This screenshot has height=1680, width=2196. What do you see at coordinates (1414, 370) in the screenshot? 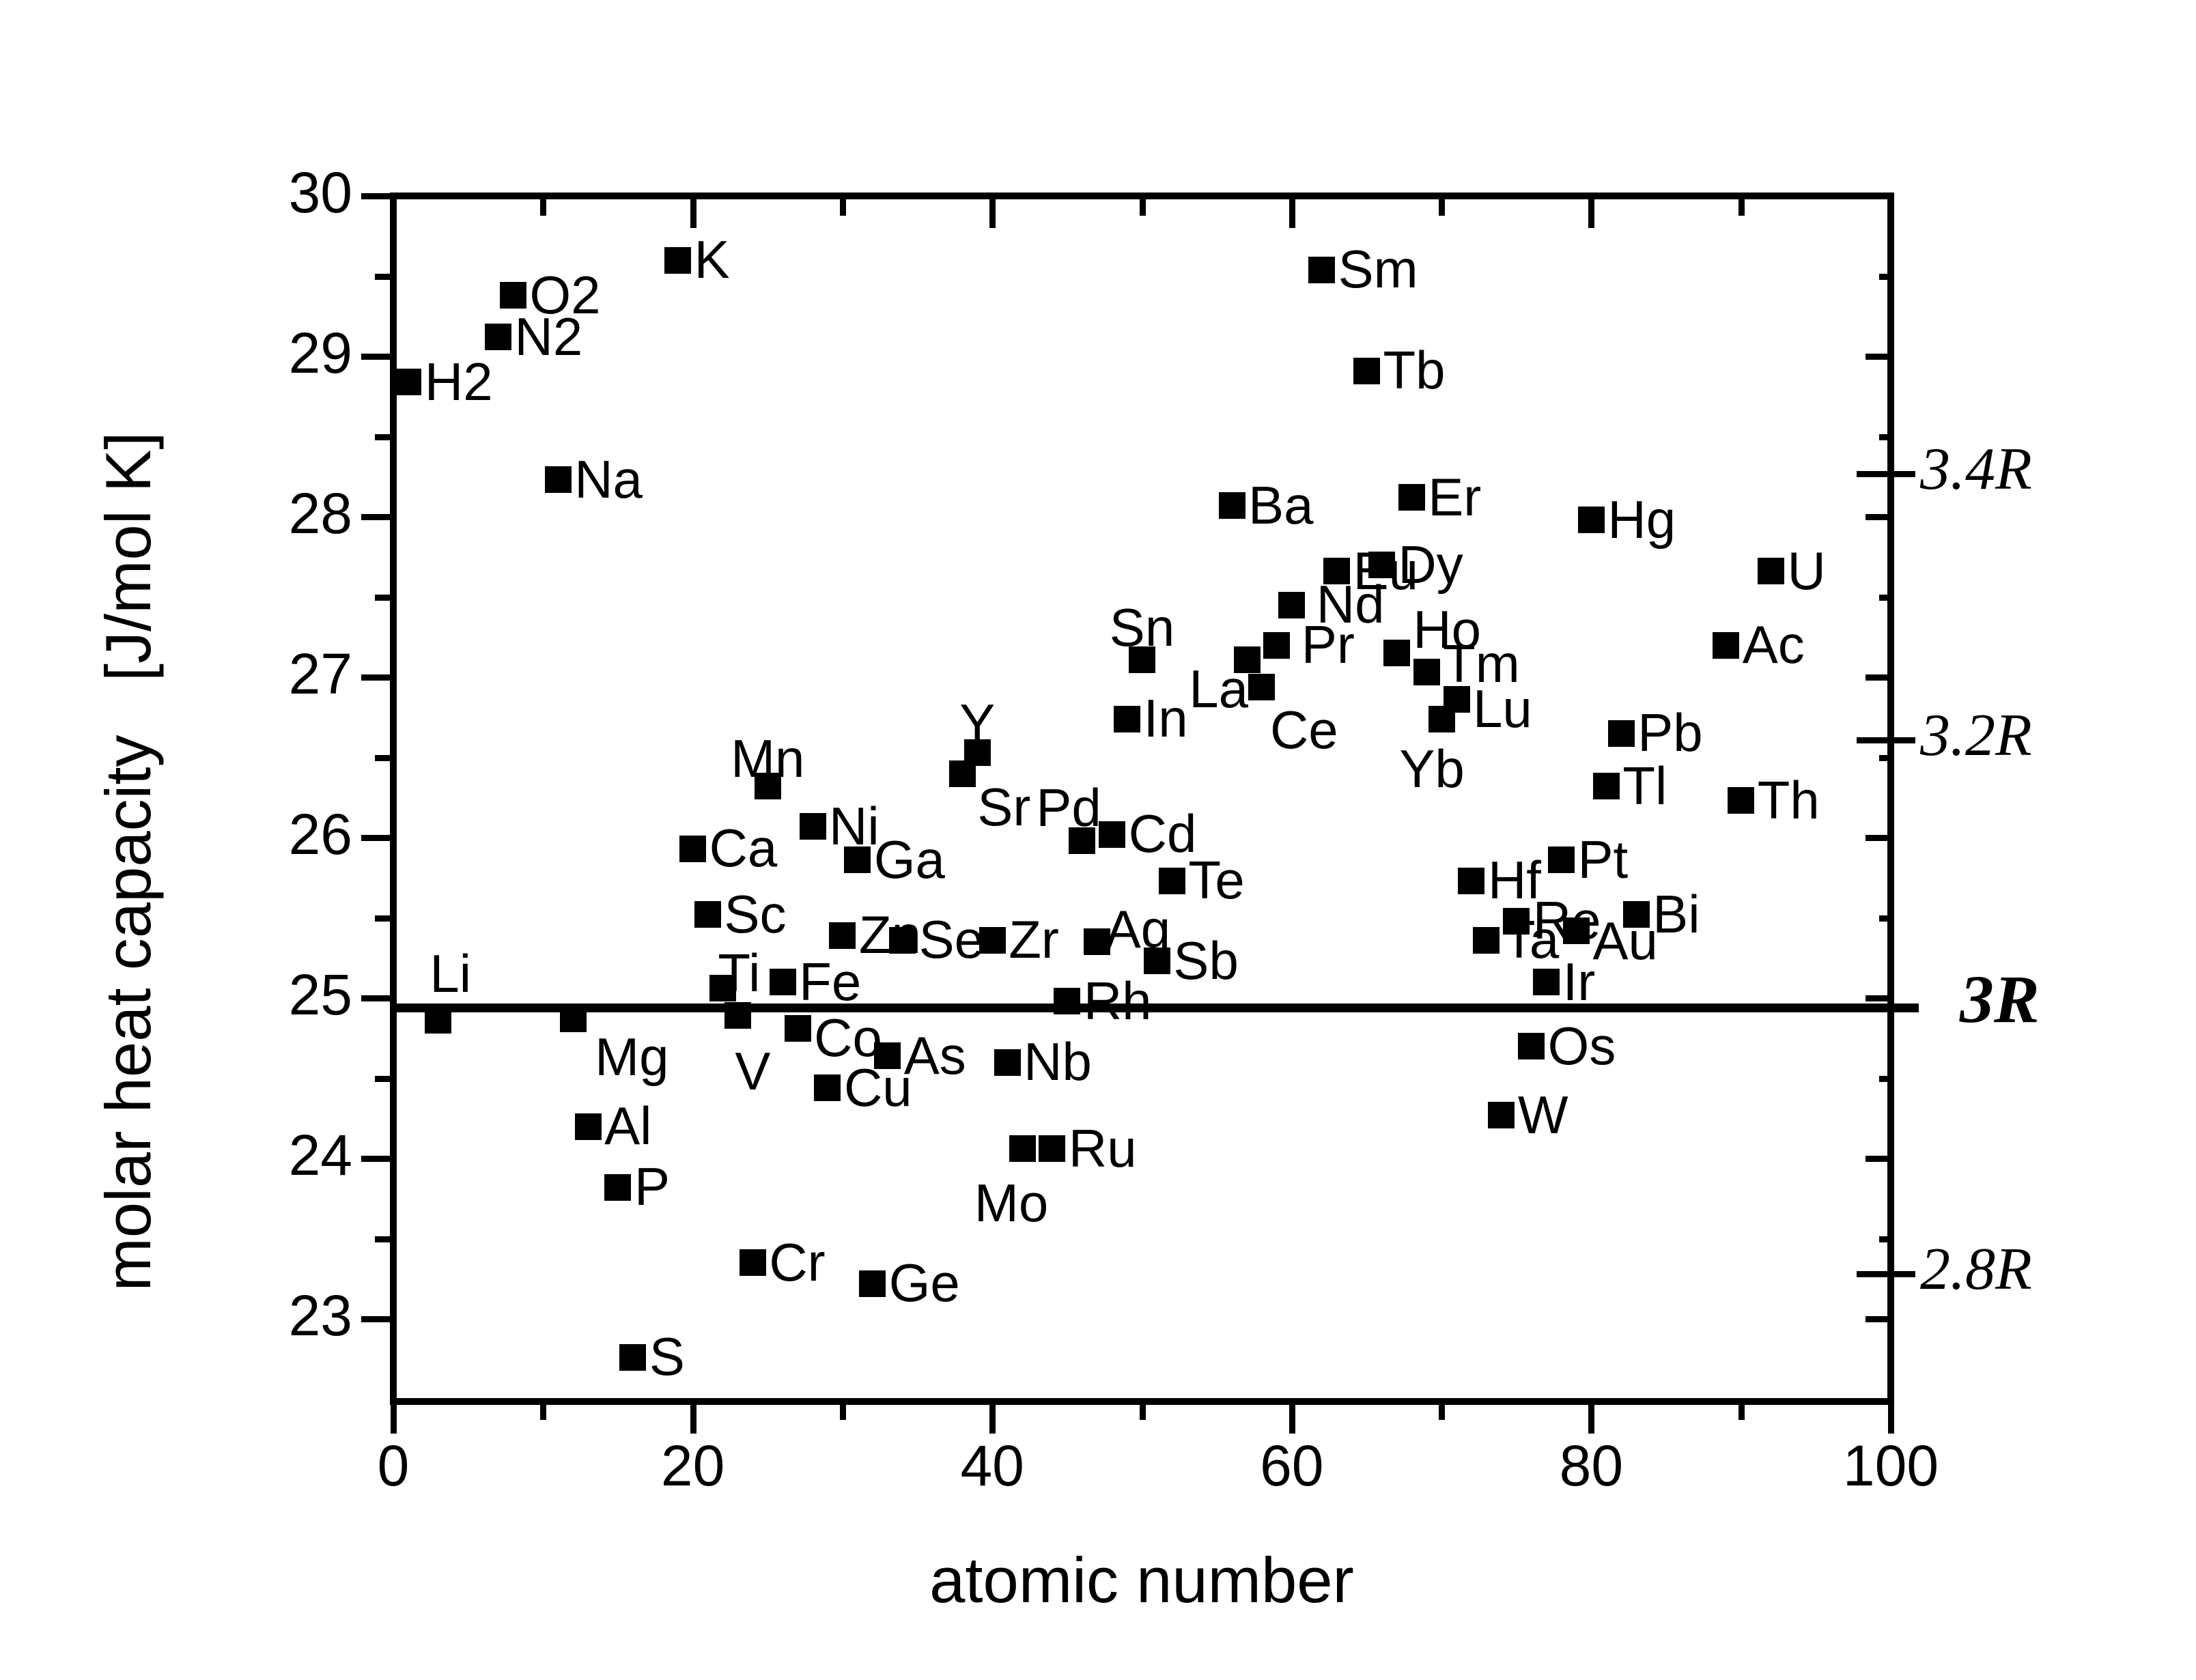
I see `element-label-Tb: Tb` at bounding box center [1414, 370].